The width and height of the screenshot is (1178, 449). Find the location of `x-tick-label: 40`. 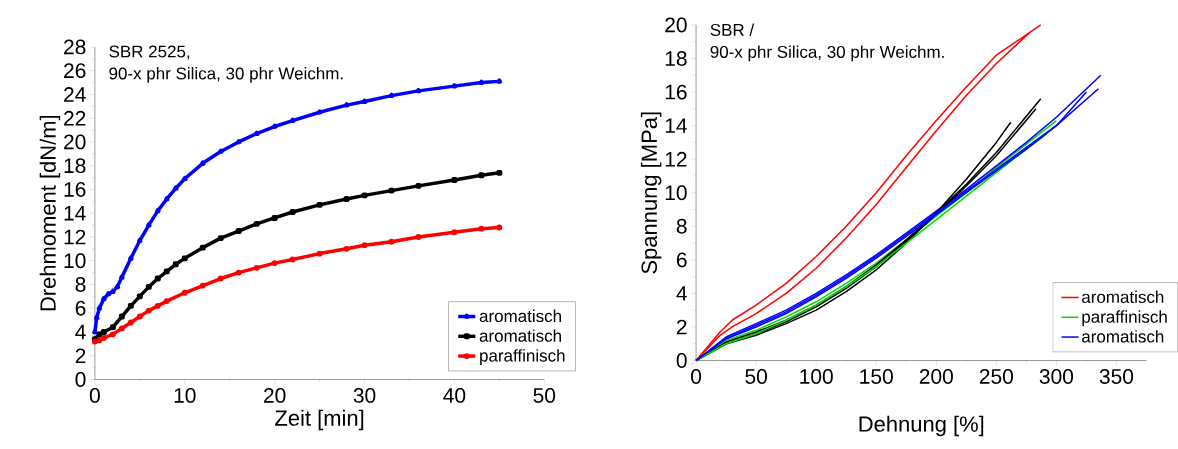

x-tick-label: 40 is located at coordinates (454, 395).